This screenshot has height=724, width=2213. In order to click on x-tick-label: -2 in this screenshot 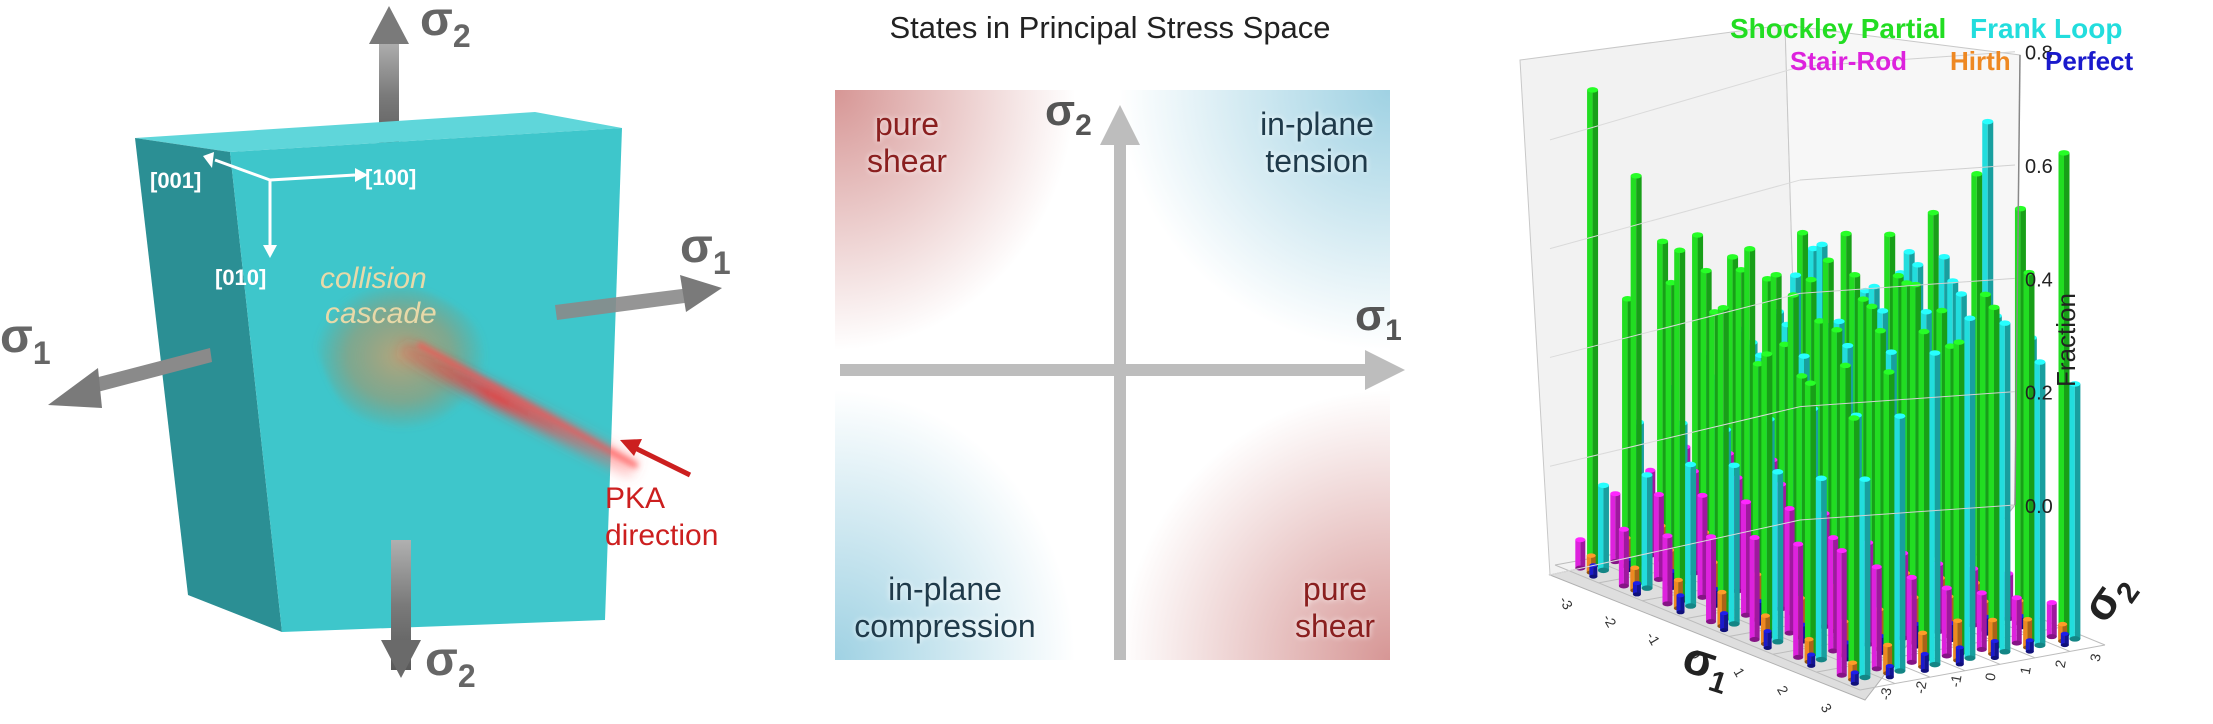, I will do `click(1610, 620)`.